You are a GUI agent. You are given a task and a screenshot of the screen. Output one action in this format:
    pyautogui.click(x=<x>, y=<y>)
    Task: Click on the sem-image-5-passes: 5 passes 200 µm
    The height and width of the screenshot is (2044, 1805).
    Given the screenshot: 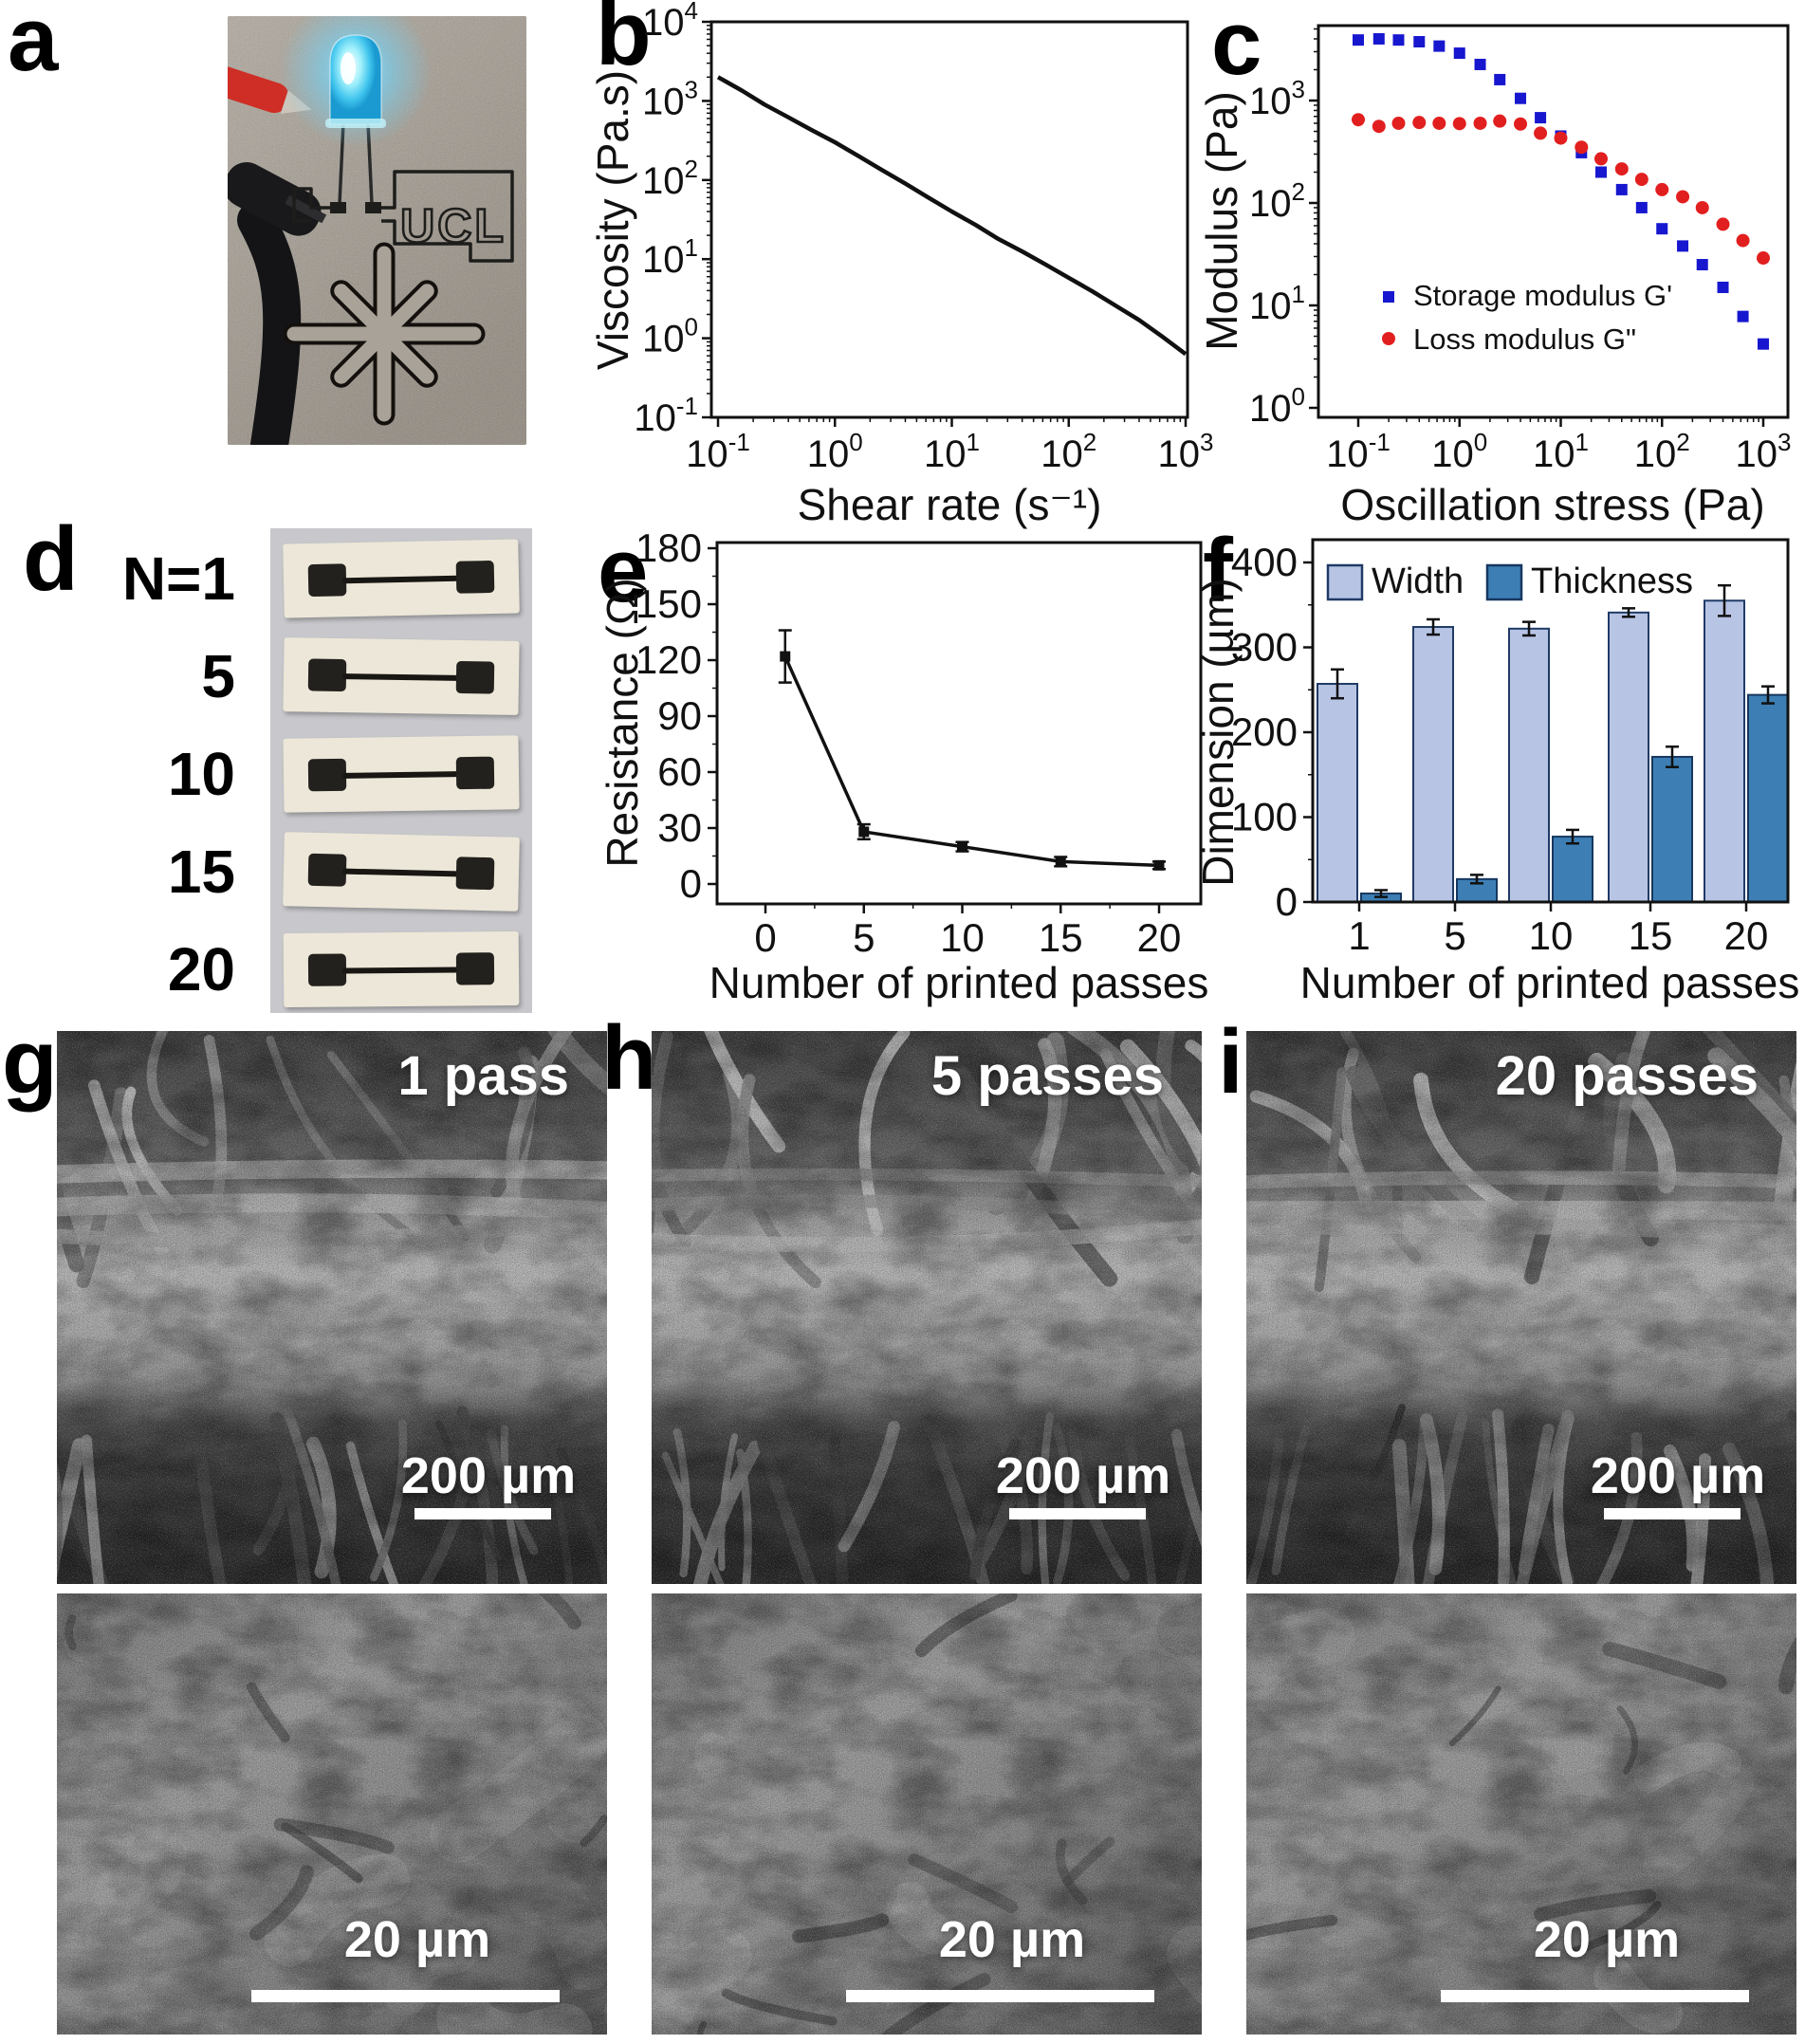 What is the action you would take?
    pyautogui.click(x=927, y=1307)
    